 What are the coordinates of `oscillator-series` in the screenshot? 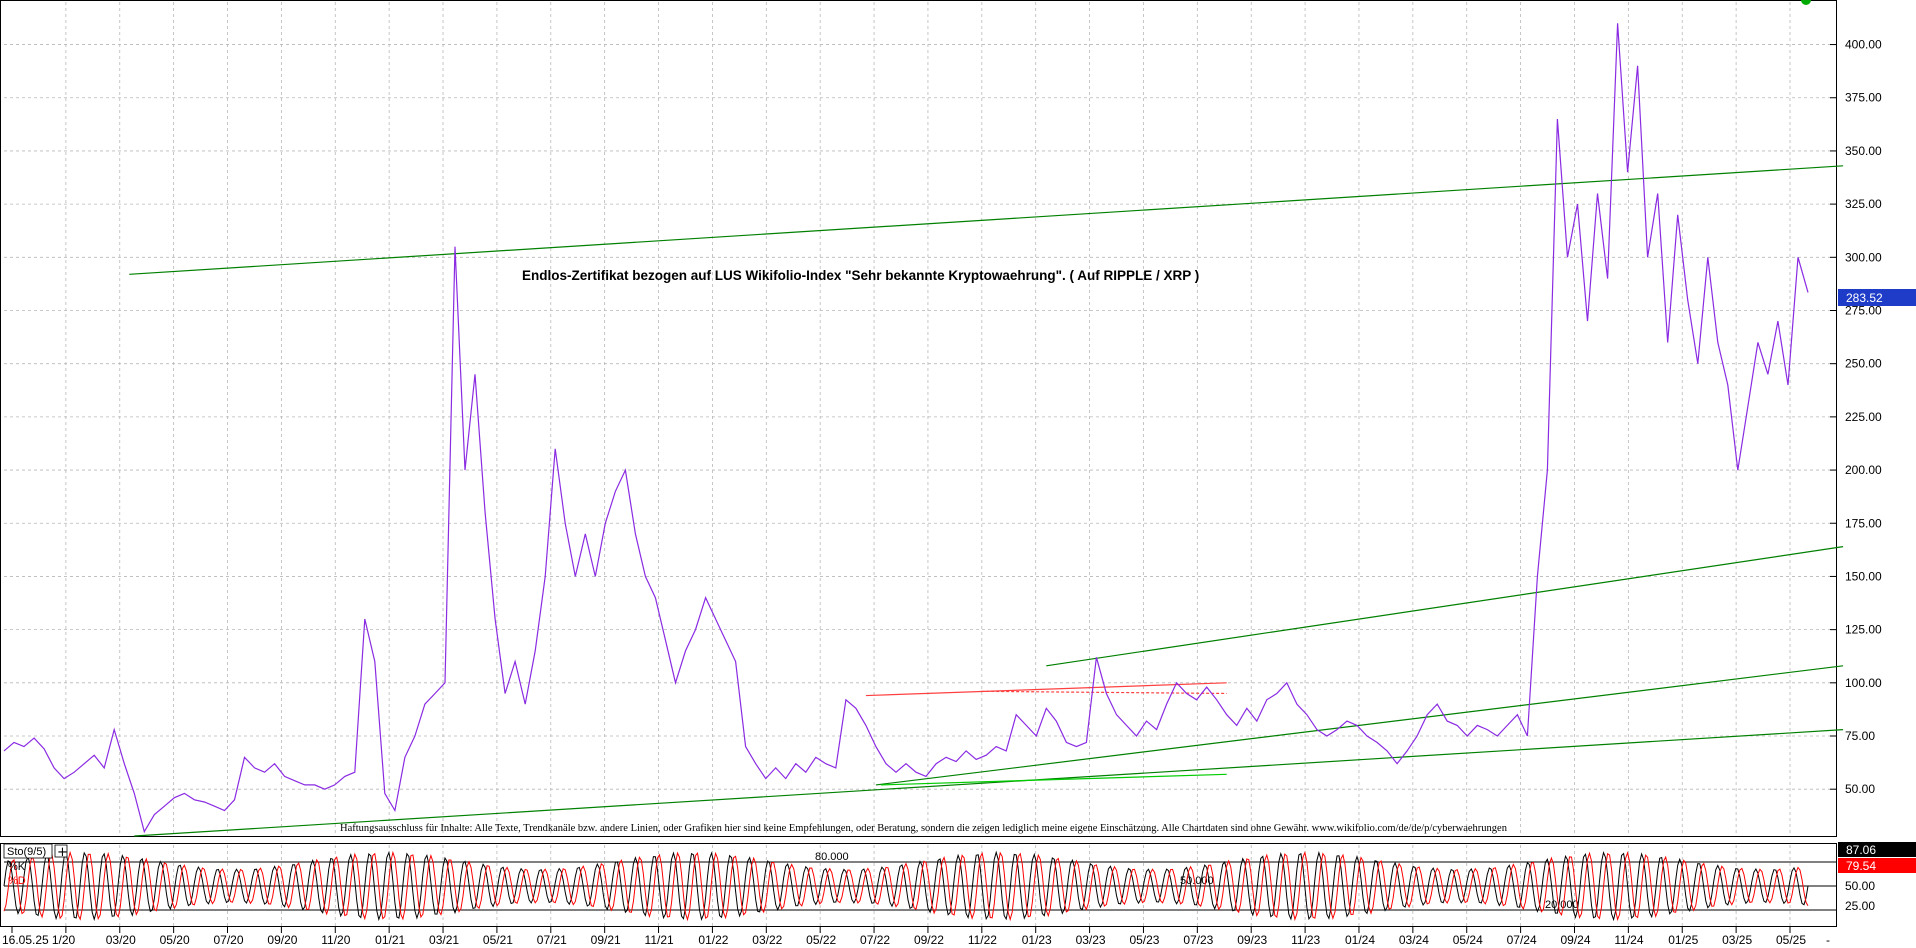 It's located at (906, 886).